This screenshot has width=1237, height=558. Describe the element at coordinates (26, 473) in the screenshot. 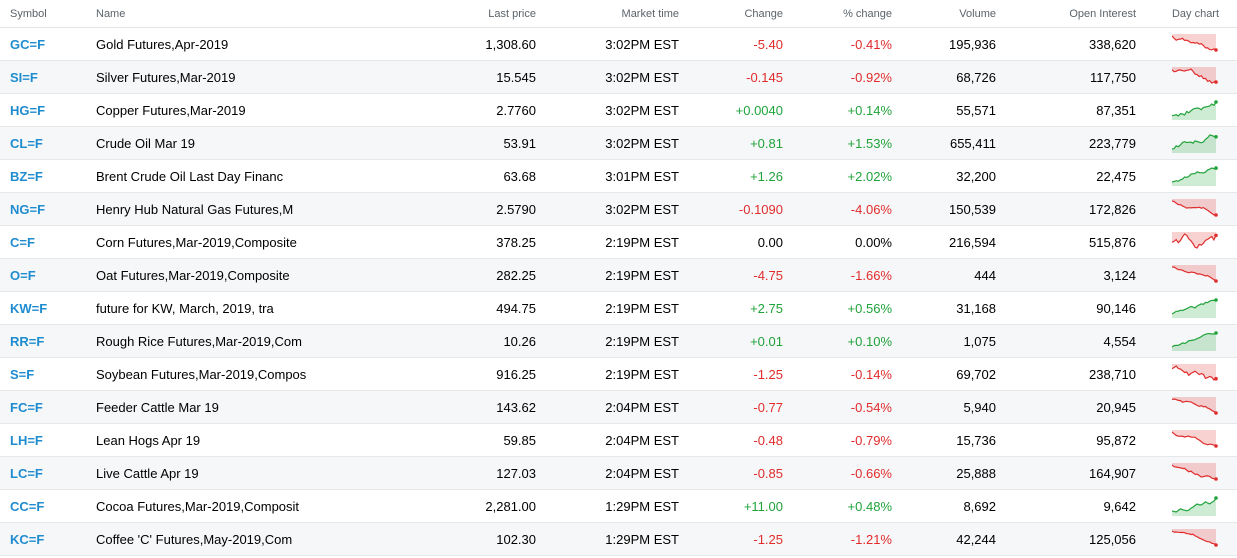

I see `symbol-link: LC=F` at that location.